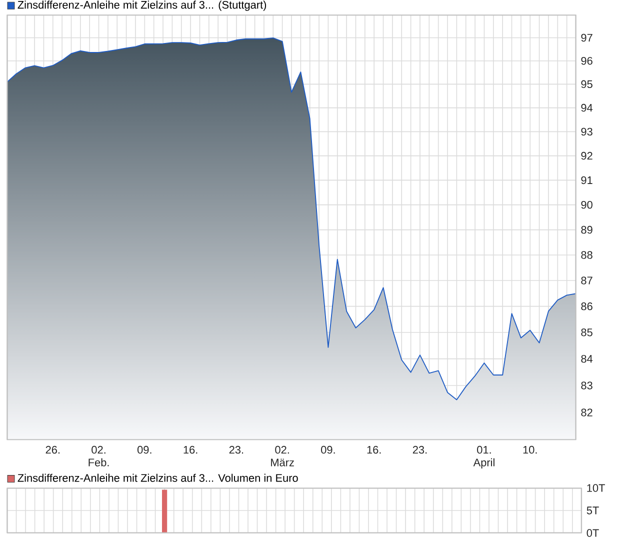  I want to click on y-tick-label: 85, so click(586, 332).